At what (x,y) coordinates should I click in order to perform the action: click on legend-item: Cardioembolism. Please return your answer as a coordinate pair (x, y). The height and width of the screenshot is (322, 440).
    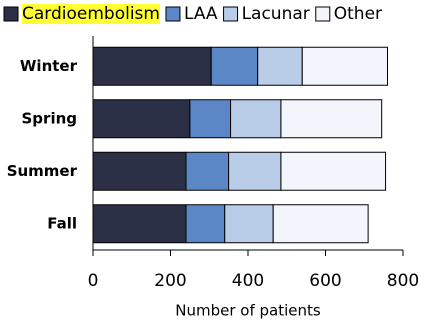
    Looking at the image, I should click on (81, 14).